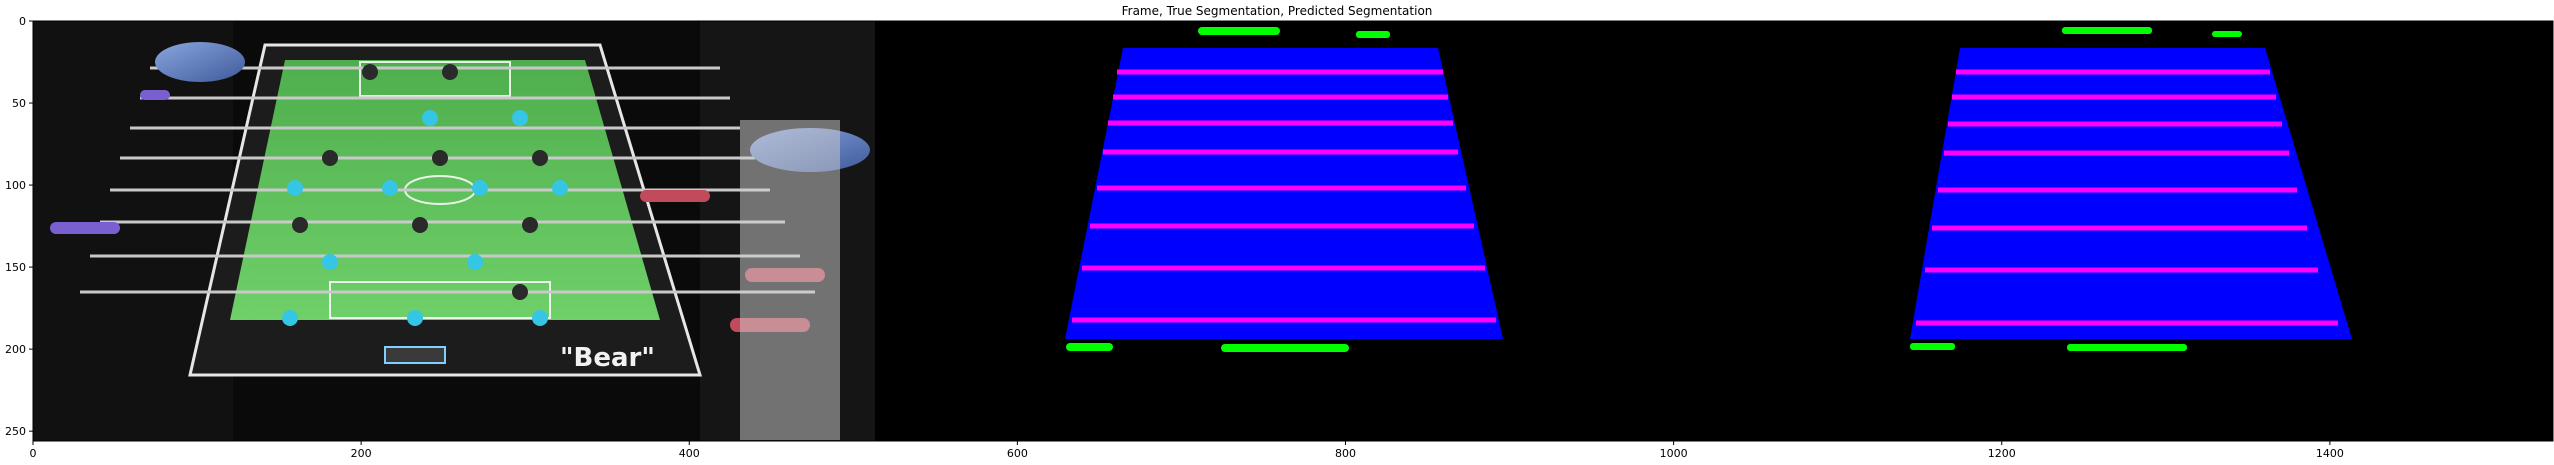 This screenshot has height=465, width=2554. What do you see at coordinates (2002, 453) in the screenshot?
I see `x-tick-label: 1200` at bounding box center [2002, 453].